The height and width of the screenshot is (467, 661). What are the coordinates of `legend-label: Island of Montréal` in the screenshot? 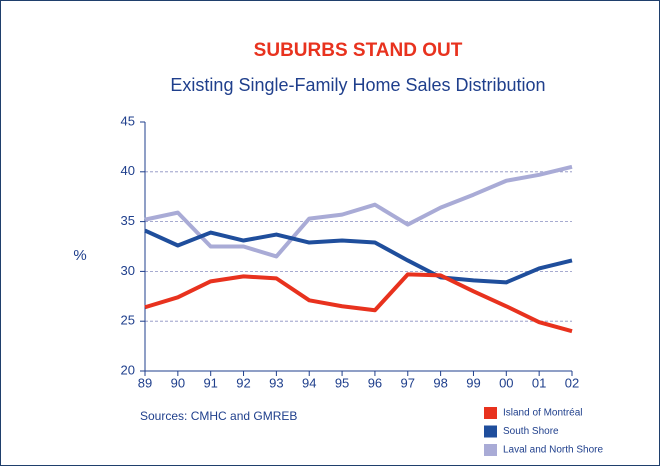 It's located at (543, 413).